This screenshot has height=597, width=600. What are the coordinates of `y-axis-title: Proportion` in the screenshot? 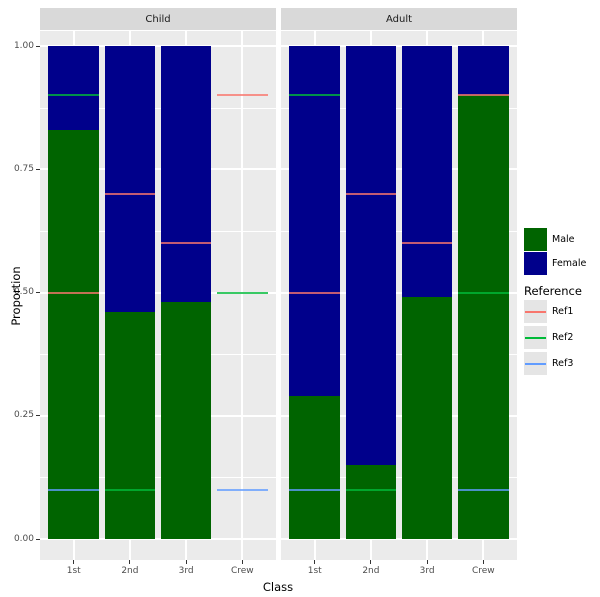 It's located at (16, 296).